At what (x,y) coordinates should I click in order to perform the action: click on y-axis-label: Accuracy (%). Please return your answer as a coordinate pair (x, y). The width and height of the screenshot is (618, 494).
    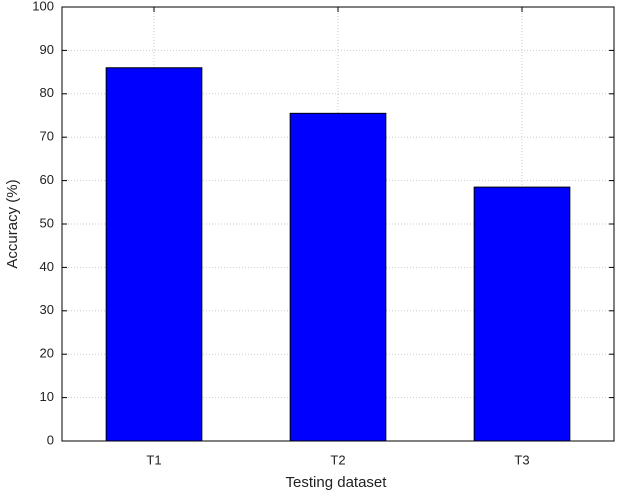
    Looking at the image, I should click on (12, 223).